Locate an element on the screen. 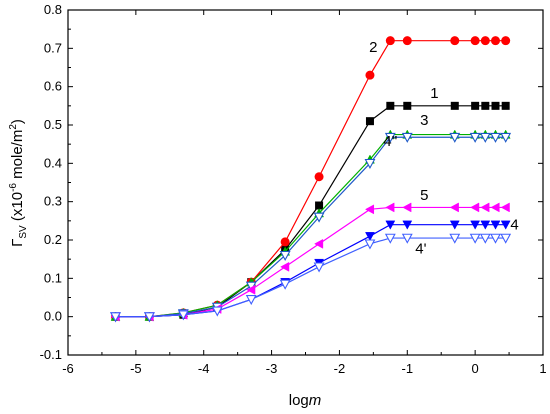  y-tick-label: 0.4 is located at coordinates (53, 162).